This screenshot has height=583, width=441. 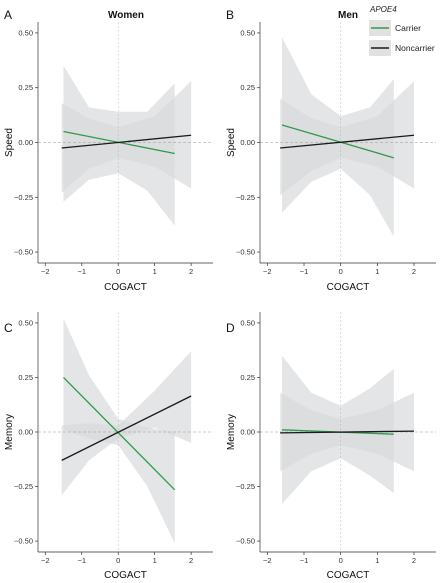 I want to click on panel-letter: C, so click(x=8, y=328).